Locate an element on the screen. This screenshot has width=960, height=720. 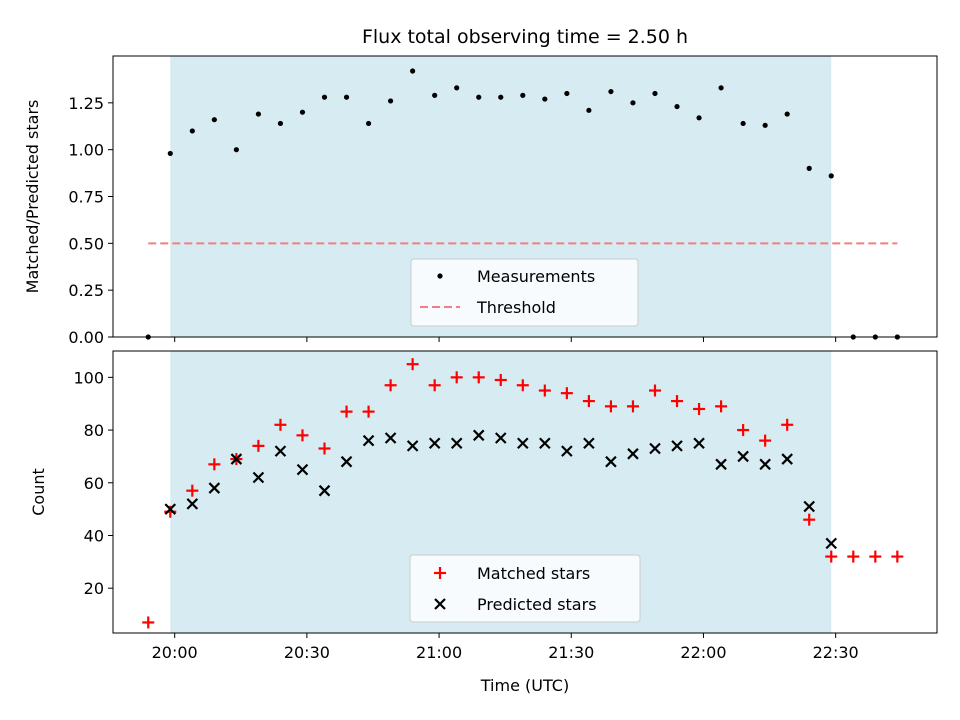
legend-threshold-label: Threshold is located at coordinates (516, 307).